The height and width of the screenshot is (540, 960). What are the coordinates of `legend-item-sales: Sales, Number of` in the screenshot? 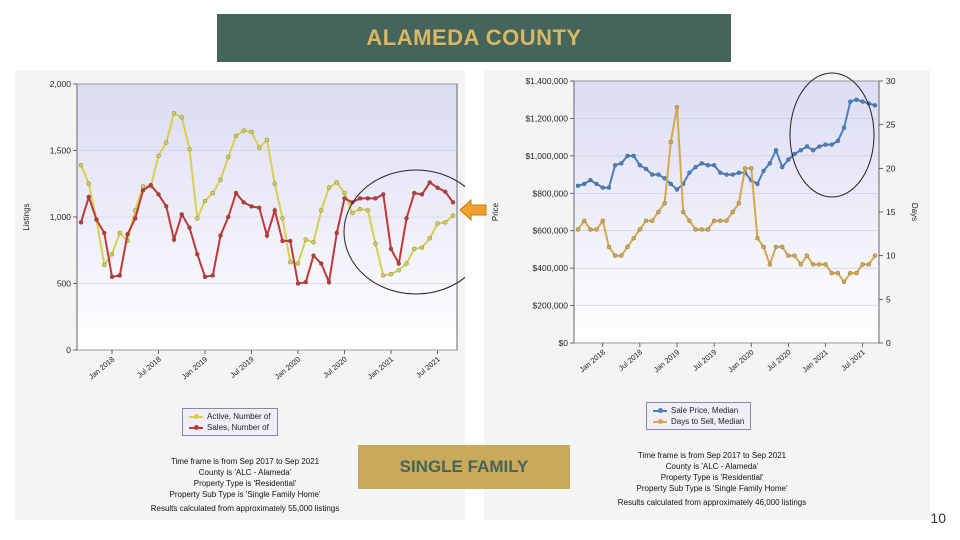 It's located at (230, 427).